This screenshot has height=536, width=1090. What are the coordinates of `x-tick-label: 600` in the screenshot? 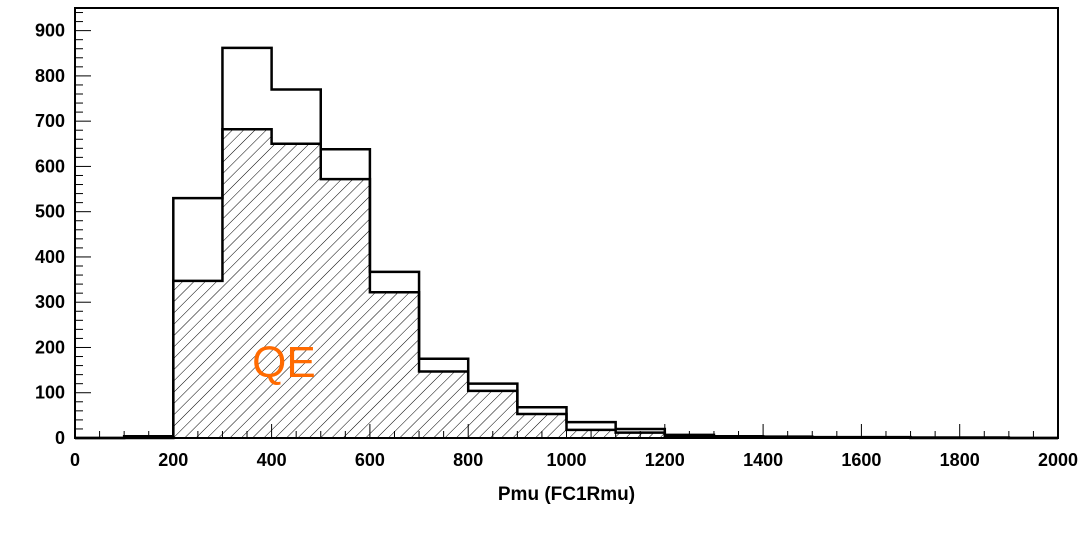 It's located at (370, 460).